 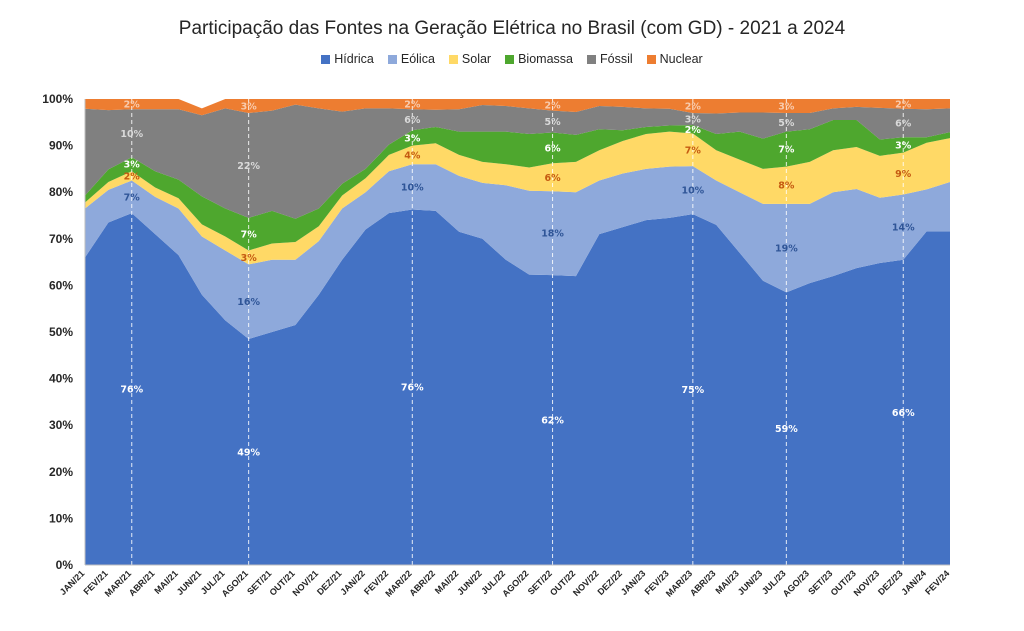 What do you see at coordinates (57, 99) in the screenshot?
I see `y-tick-label: 100%` at bounding box center [57, 99].